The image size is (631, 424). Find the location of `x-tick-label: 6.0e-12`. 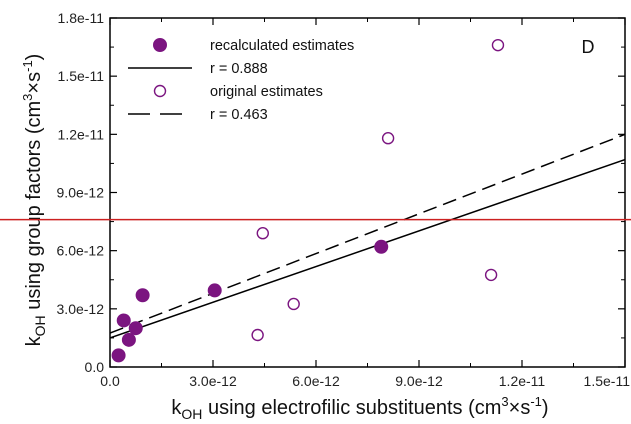

x-tick-label: 6.0e-12 is located at coordinates (316, 381).